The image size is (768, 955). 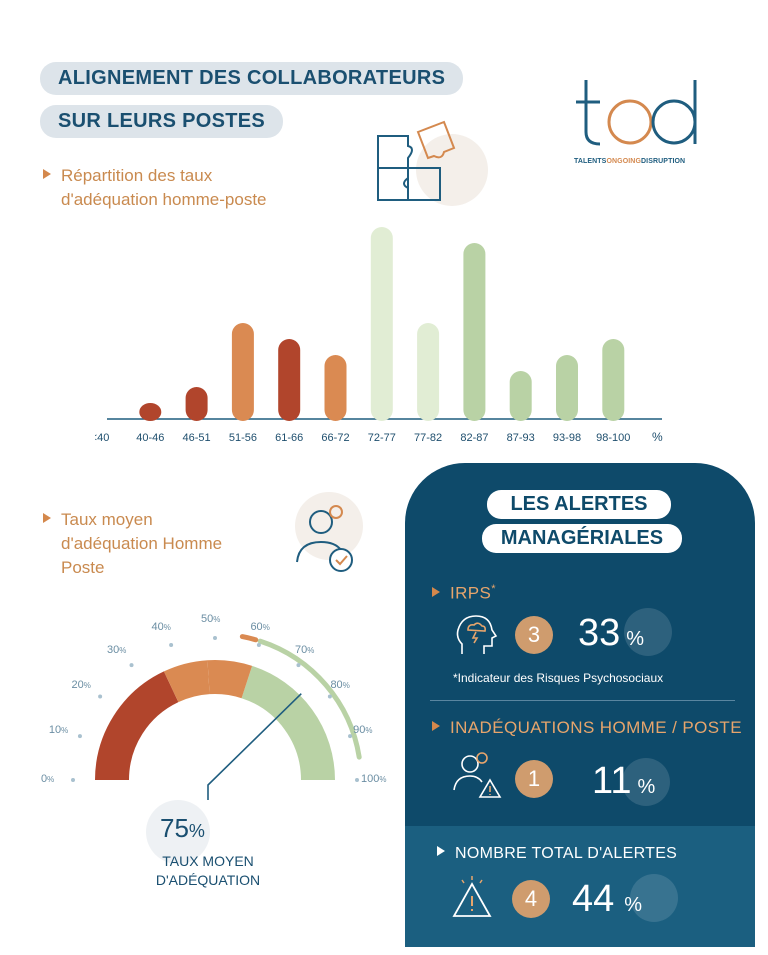 I want to click on gauge-tick-label: 90%, so click(x=362, y=730).